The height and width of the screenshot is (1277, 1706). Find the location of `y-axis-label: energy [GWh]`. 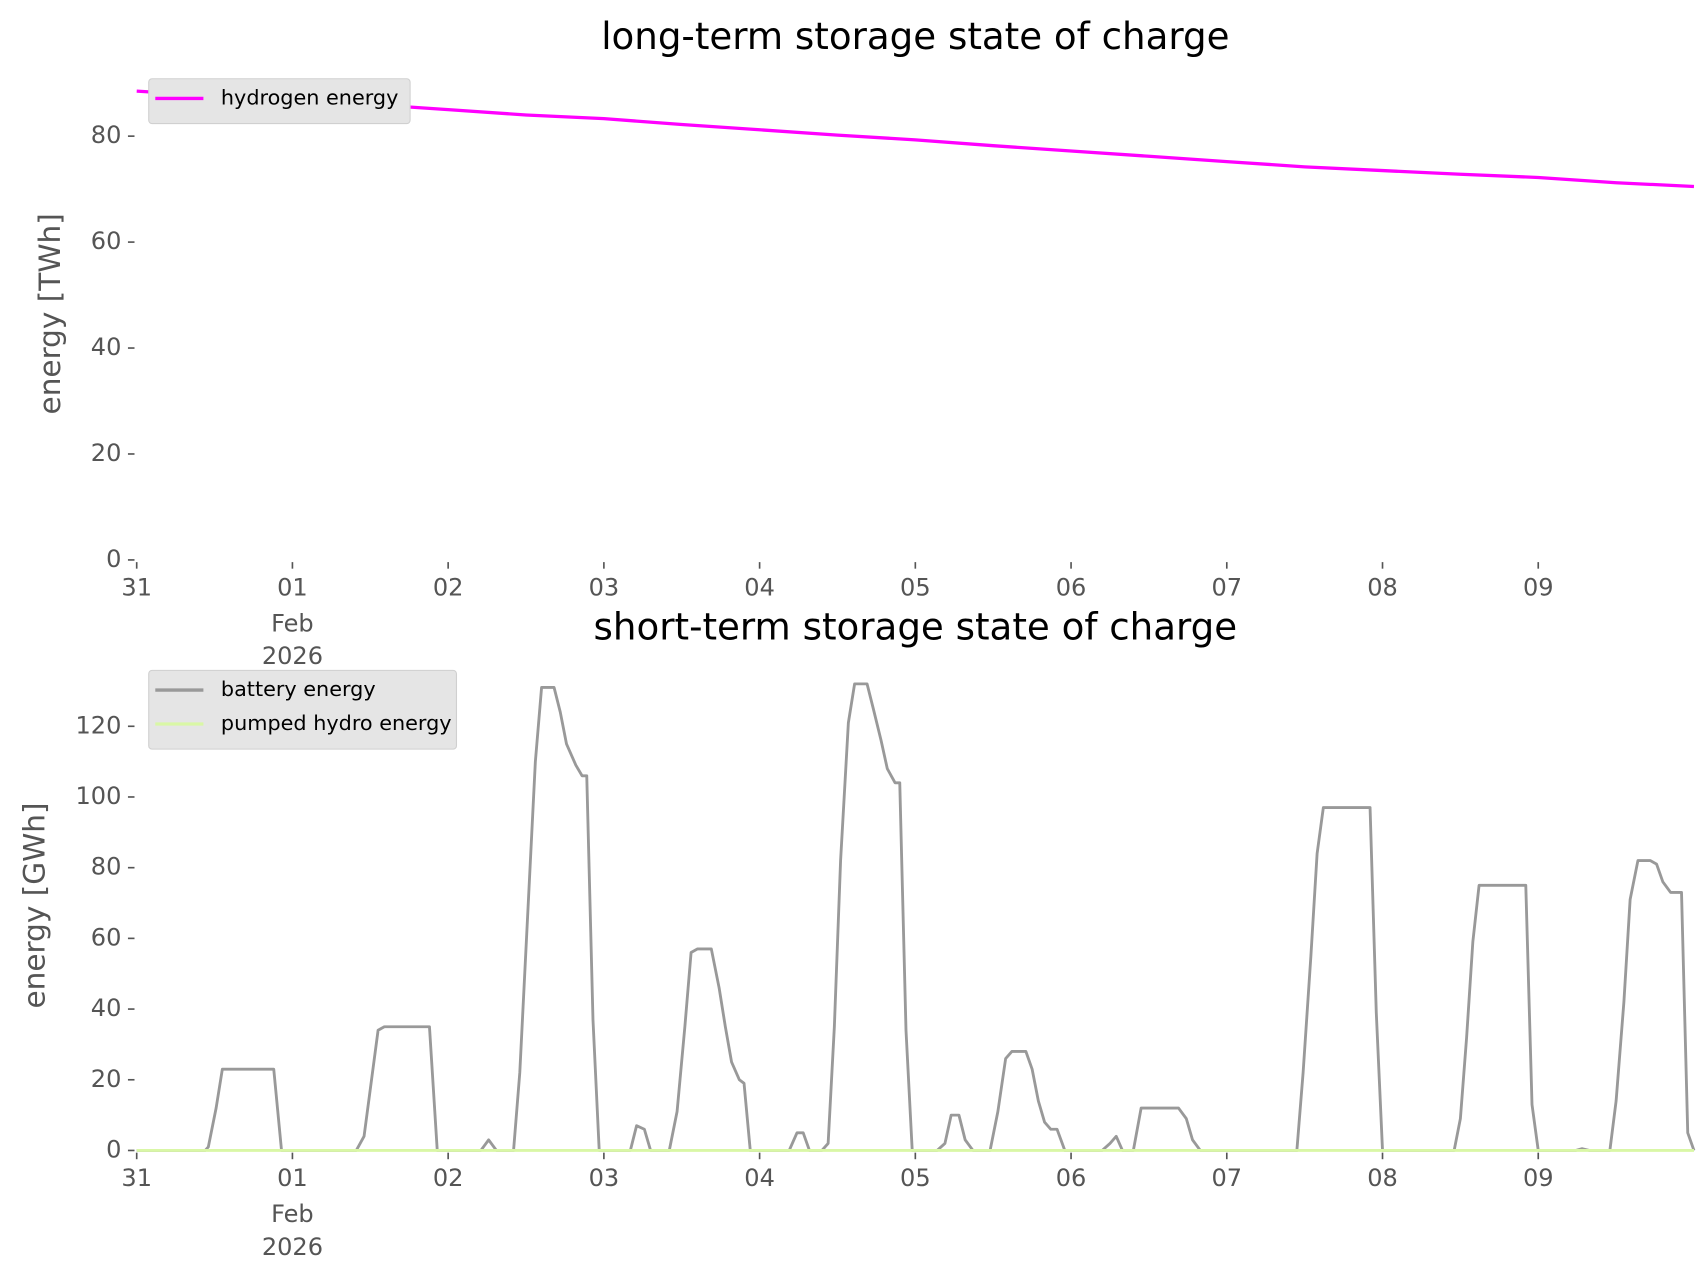

y-axis-label: energy [GWh] is located at coordinates (35, 905).